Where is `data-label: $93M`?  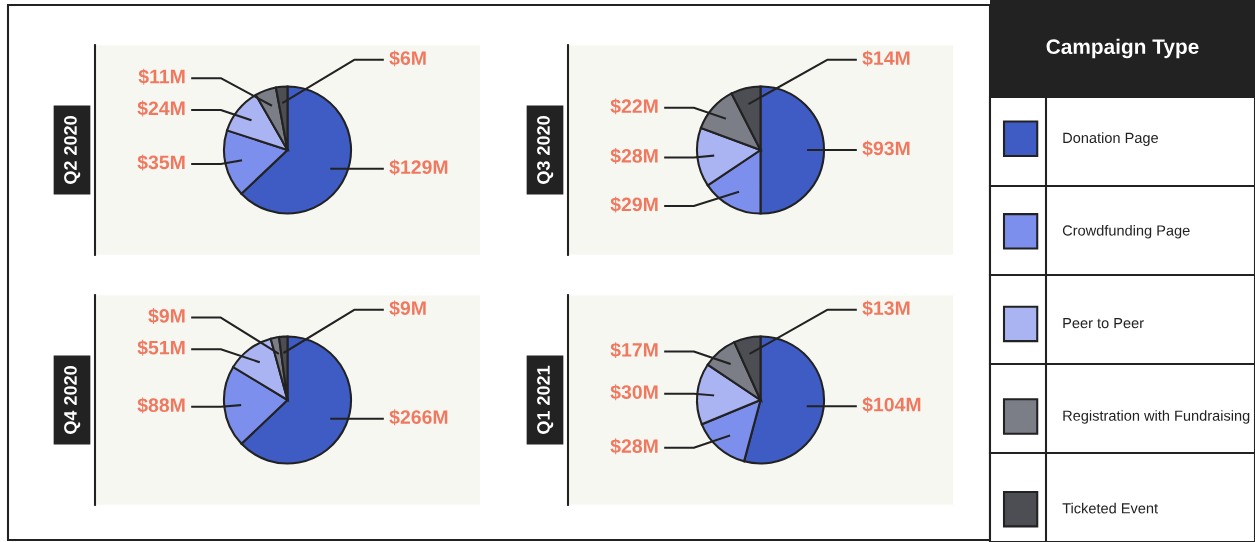 data-label: $93M is located at coordinates (886, 148).